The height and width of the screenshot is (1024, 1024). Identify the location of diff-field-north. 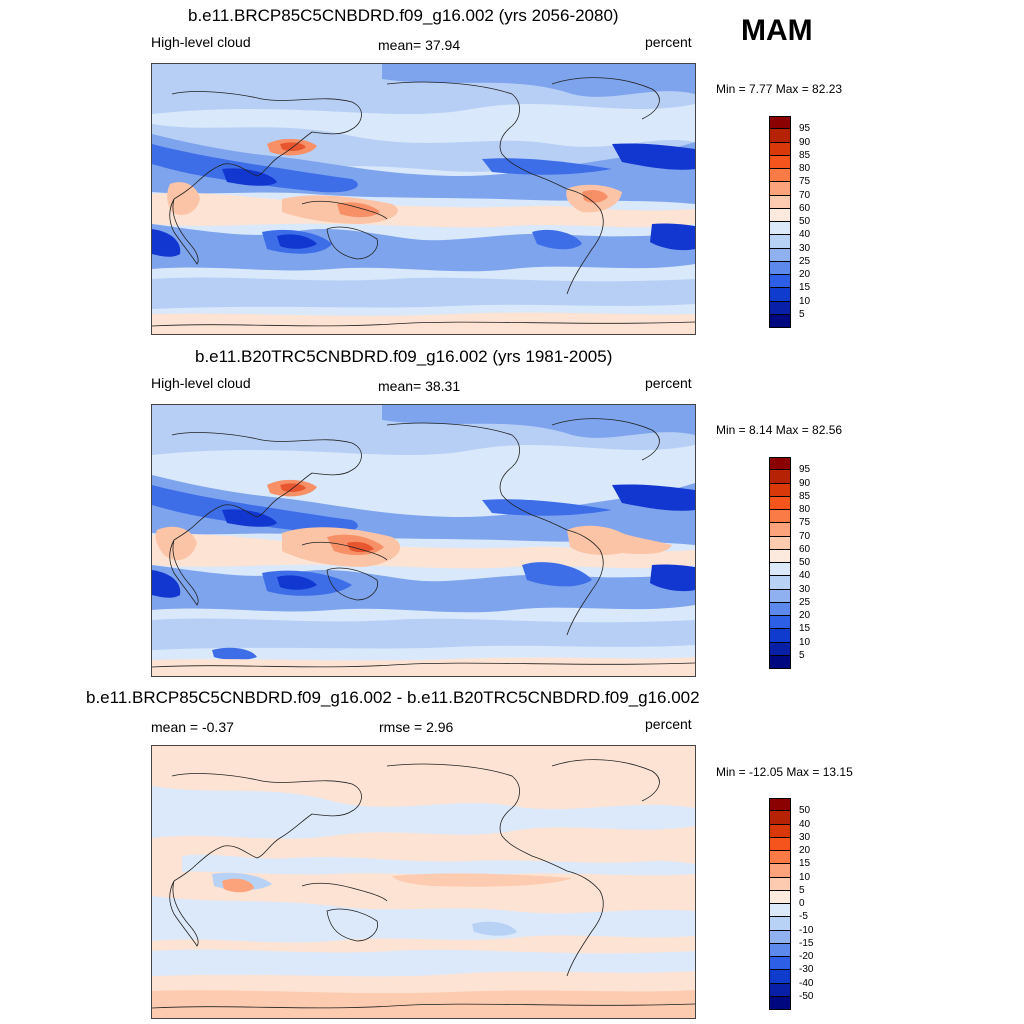
(423, 812).